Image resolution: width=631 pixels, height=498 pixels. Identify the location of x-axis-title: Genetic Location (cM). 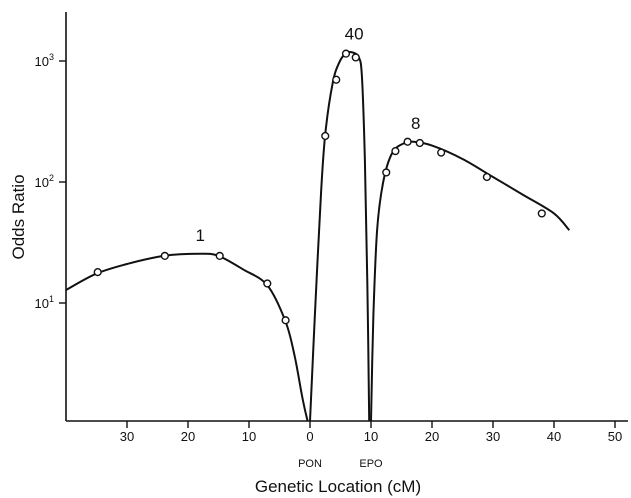
(338, 486).